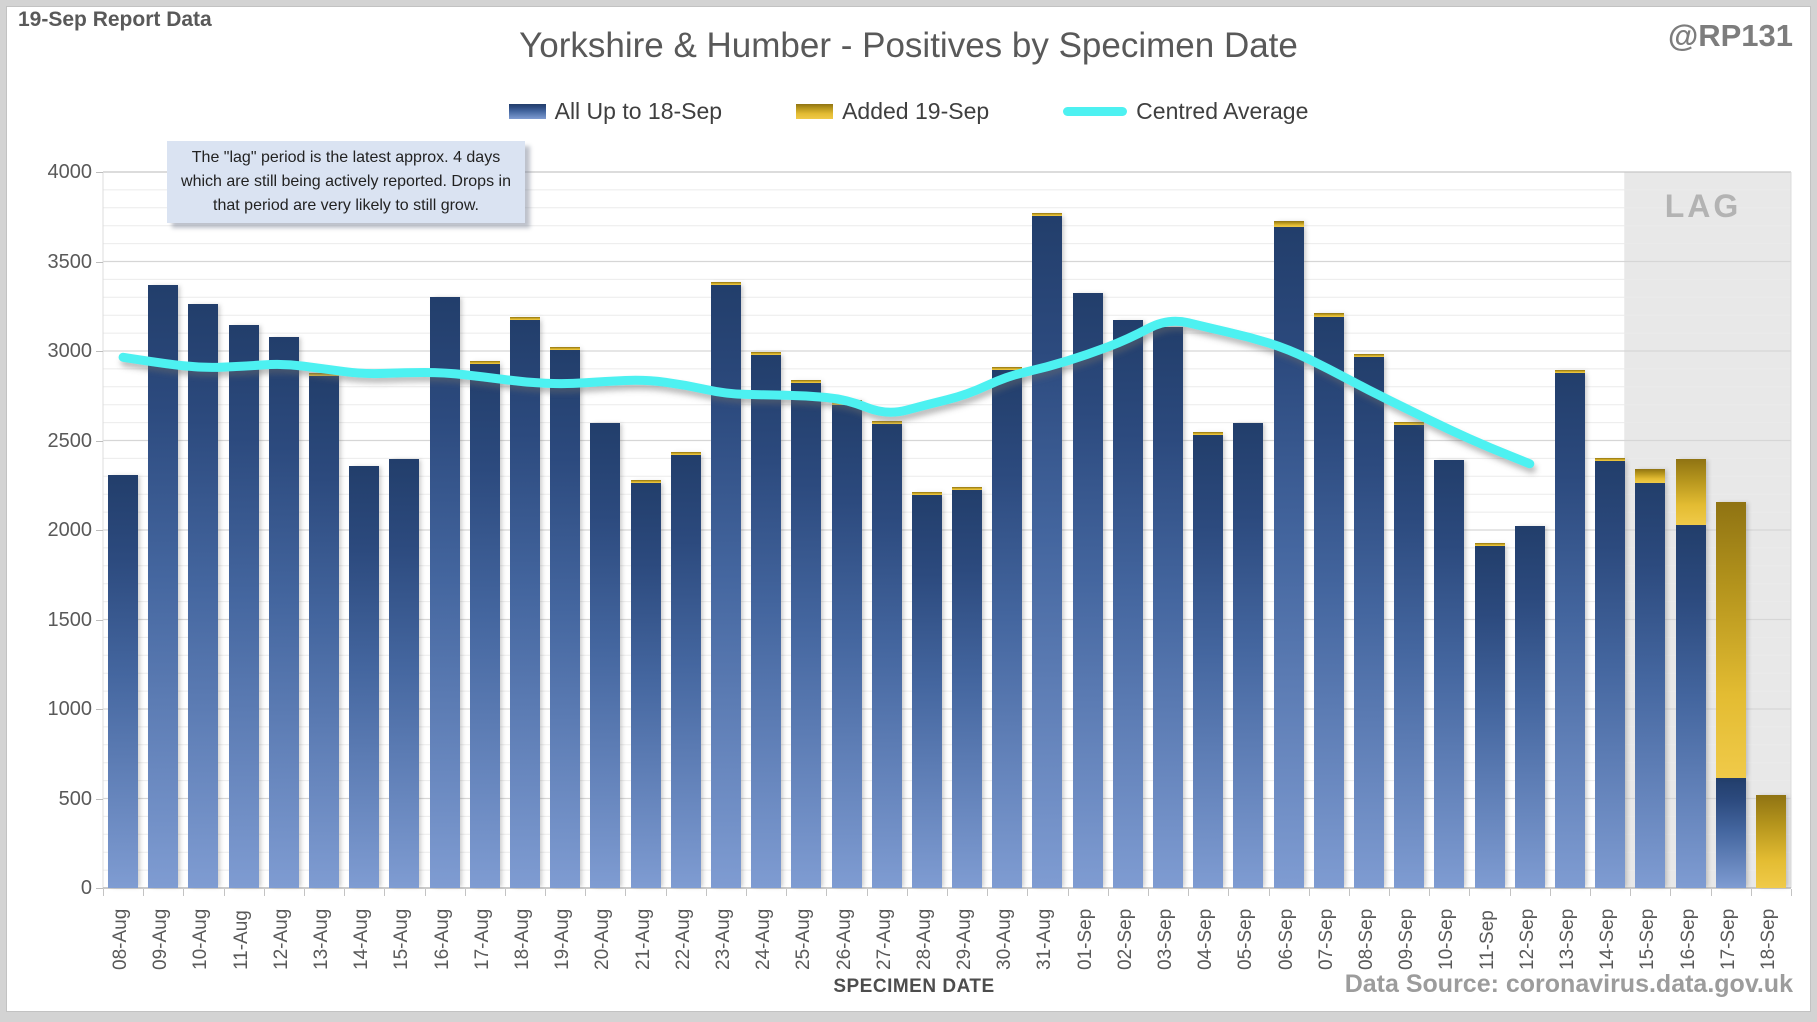  What do you see at coordinates (1527, 939) in the screenshot?
I see `x-label-12-Sep: 12-Sep` at bounding box center [1527, 939].